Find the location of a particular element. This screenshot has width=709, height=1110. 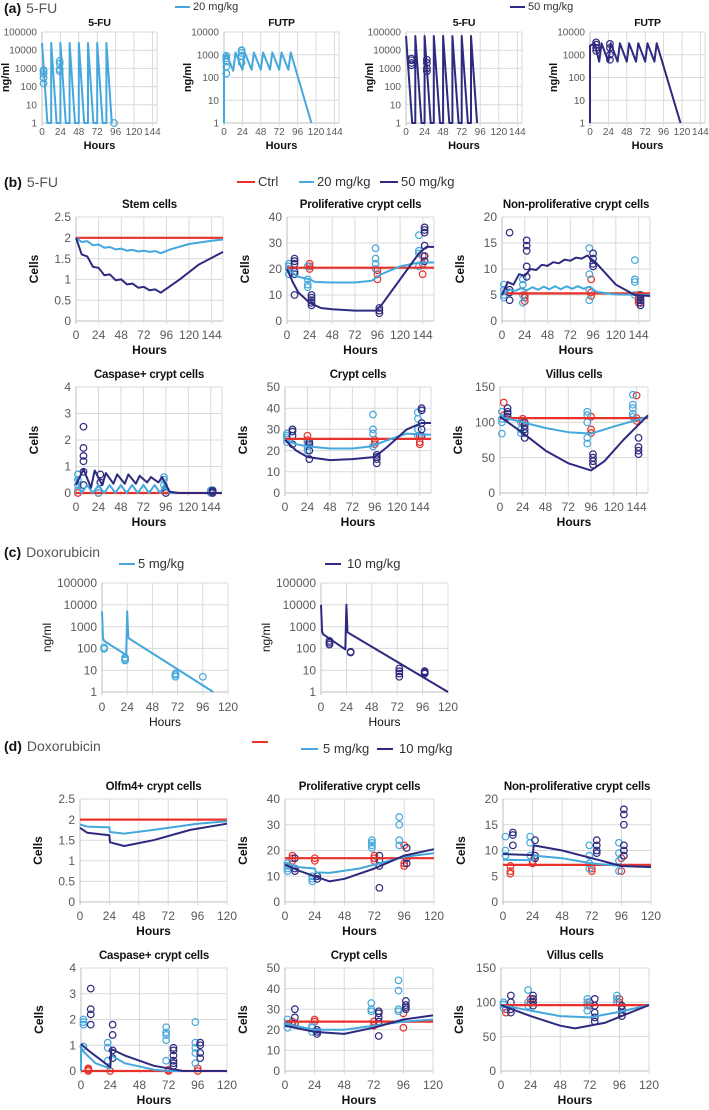

data-point-ctrl is located at coordinates (510, 871).